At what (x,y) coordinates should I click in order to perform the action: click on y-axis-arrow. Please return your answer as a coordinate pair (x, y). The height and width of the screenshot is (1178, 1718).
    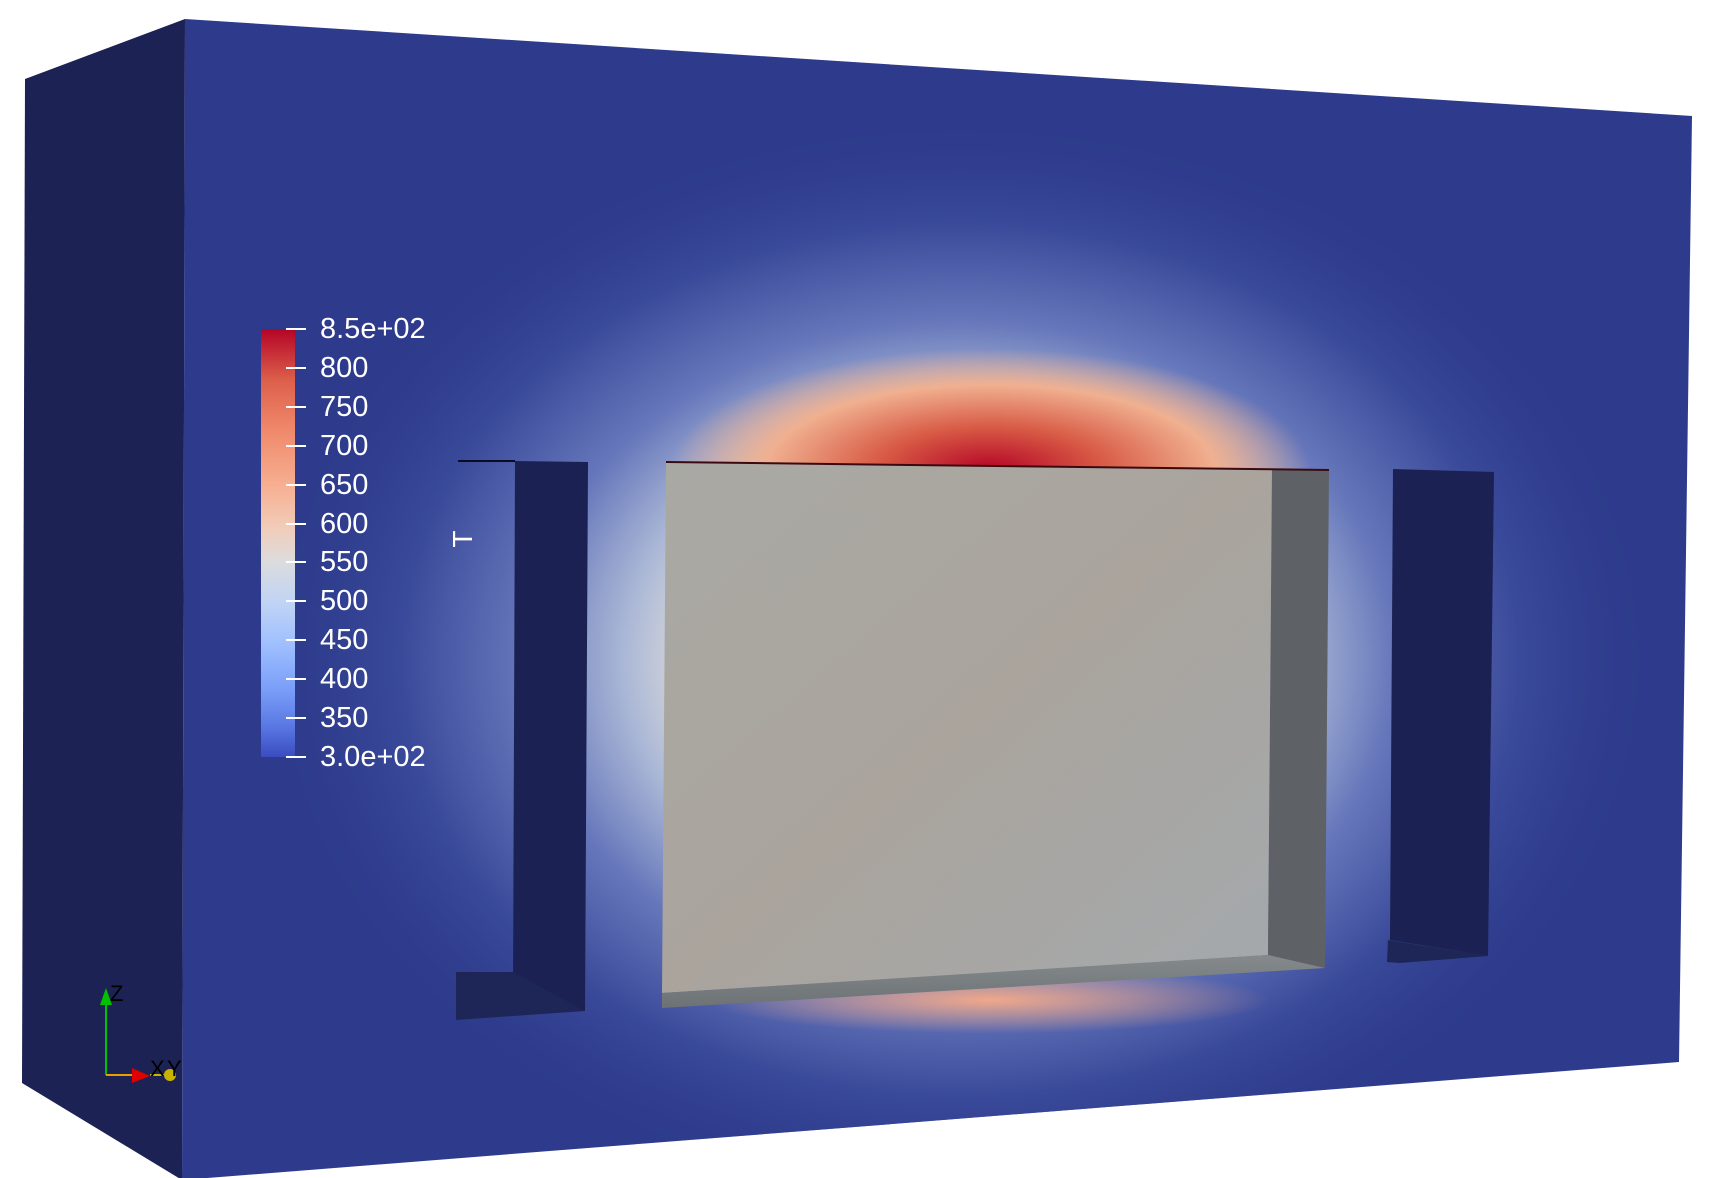
    Looking at the image, I should click on (170, 1075).